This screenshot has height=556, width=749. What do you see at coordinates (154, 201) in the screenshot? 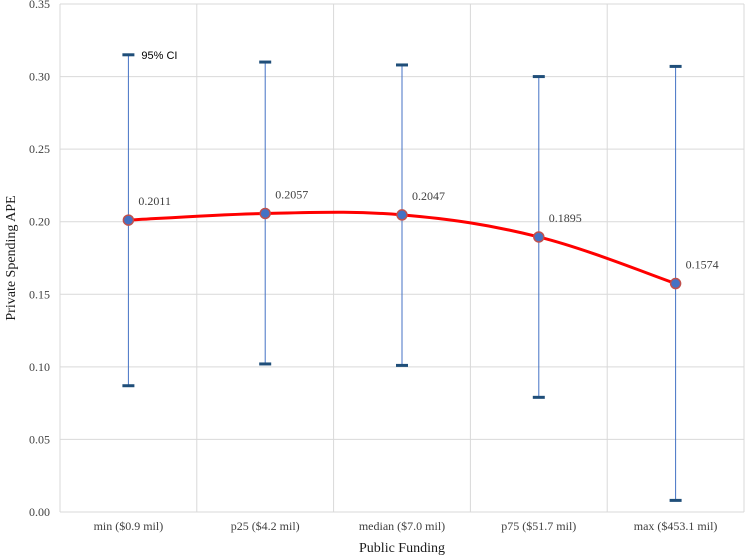
I see `data-label: 0.2011` at bounding box center [154, 201].